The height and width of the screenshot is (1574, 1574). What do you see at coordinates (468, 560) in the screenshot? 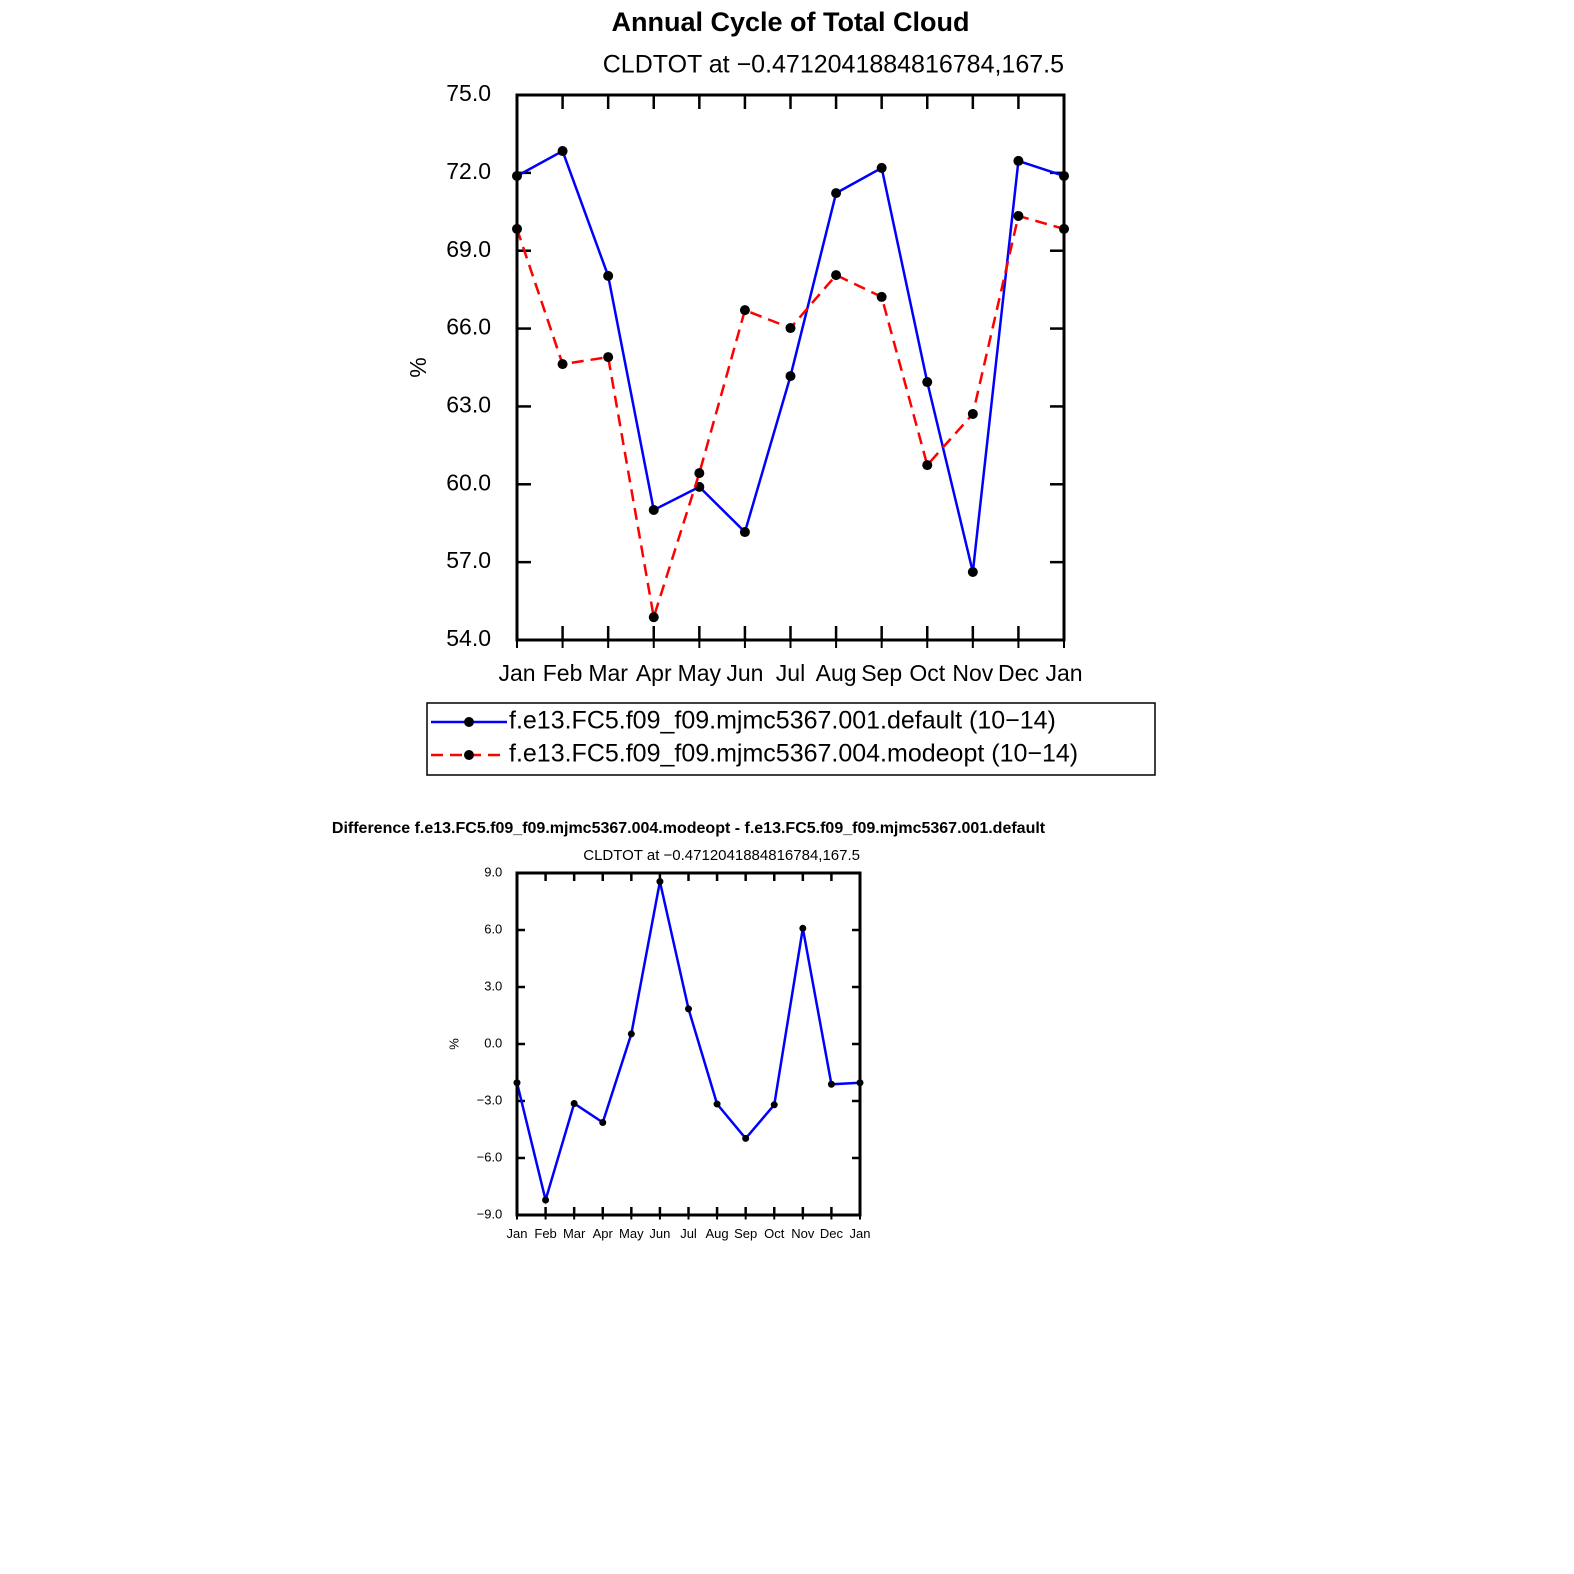
I see `y-tick-label: 57.0` at bounding box center [468, 560].